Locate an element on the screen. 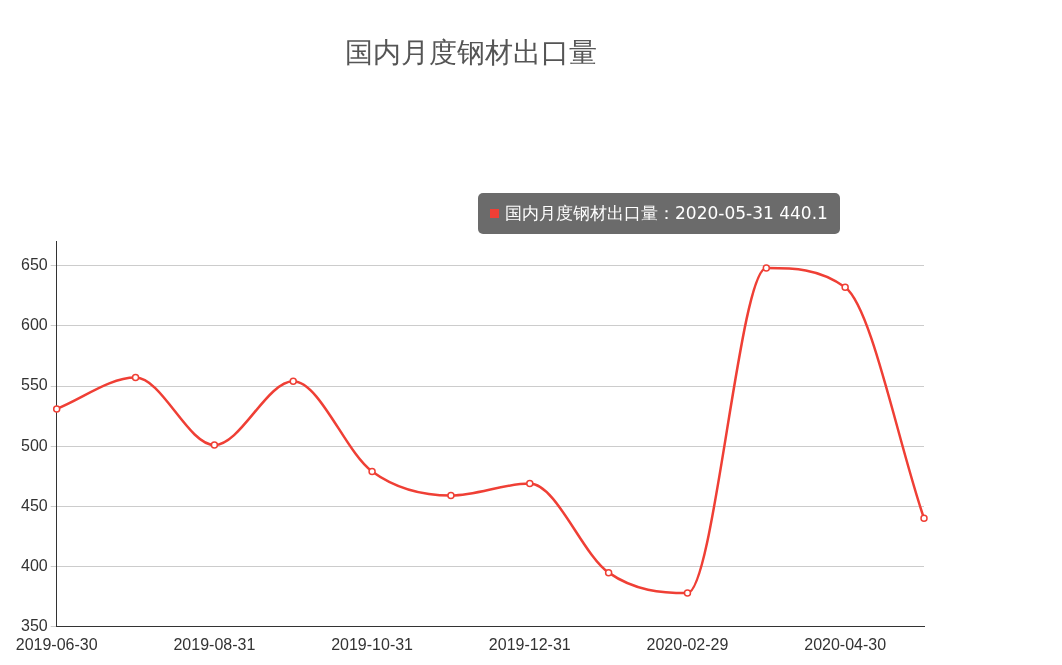 This screenshot has width=1062, height=665. x-tick-label: 2020-02-29 is located at coordinates (687, 644).